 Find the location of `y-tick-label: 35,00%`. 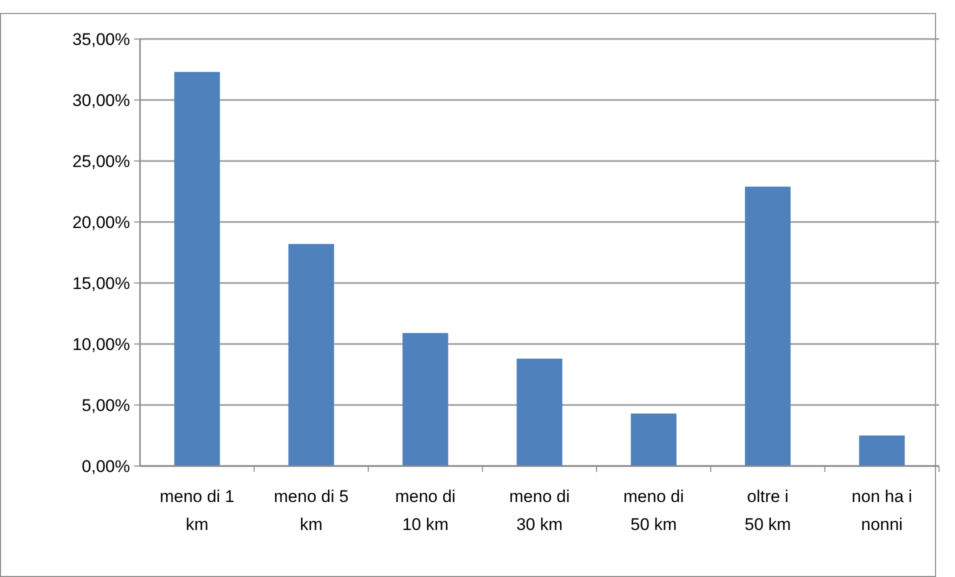

y-tick-label: 35,00% is located at coordinates (101, 39).